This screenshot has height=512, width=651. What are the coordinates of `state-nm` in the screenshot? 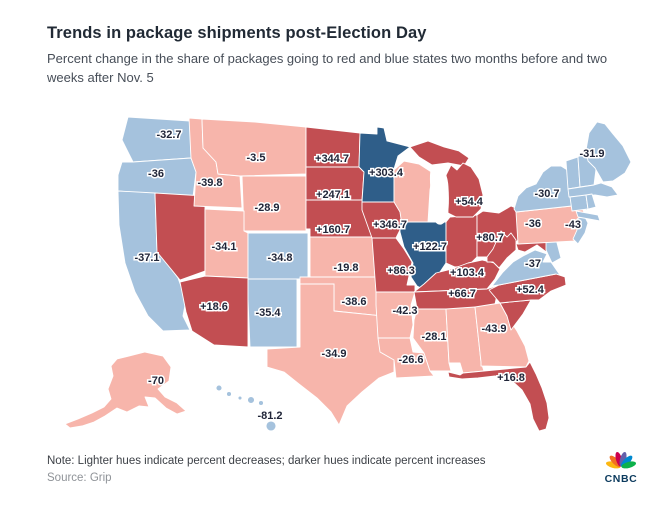 It's located at (272, 313).